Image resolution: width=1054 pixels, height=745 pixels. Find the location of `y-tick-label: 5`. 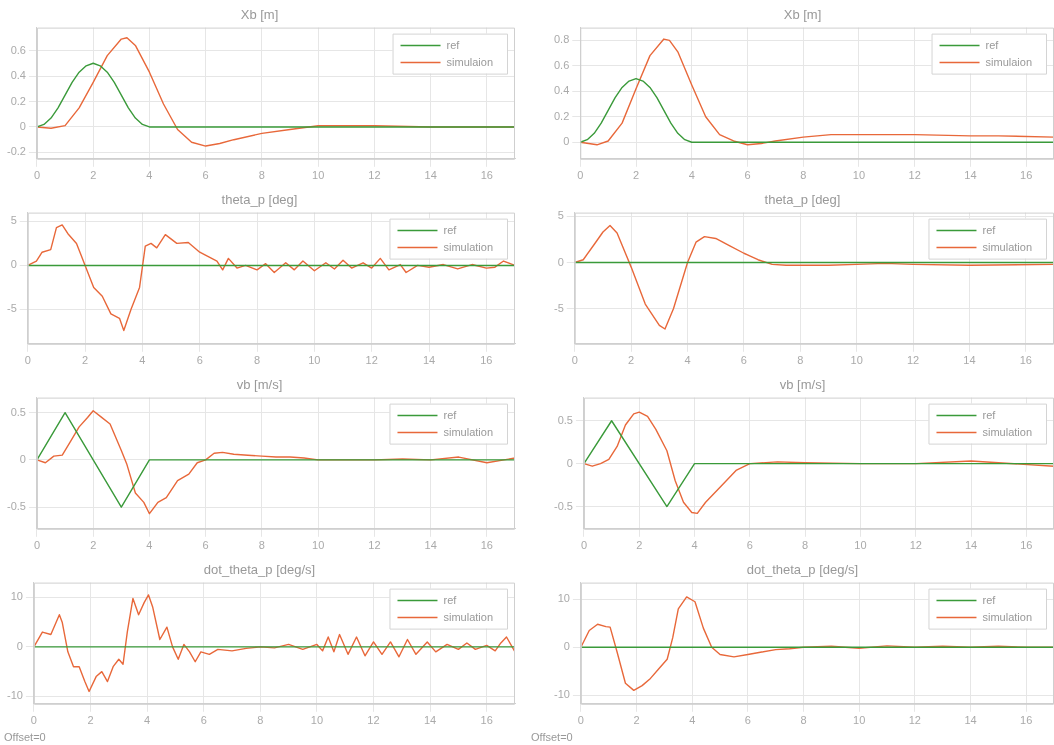

y-tick-label: 5 is located at coordinates (560, 215).